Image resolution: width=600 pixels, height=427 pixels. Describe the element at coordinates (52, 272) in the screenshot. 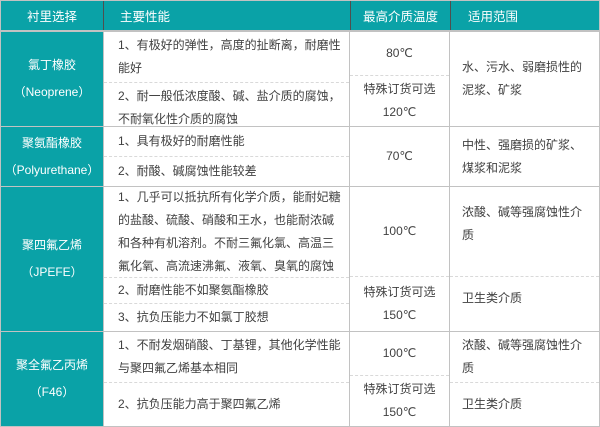

I see `material-name-en: （JPEFE）` at that location.